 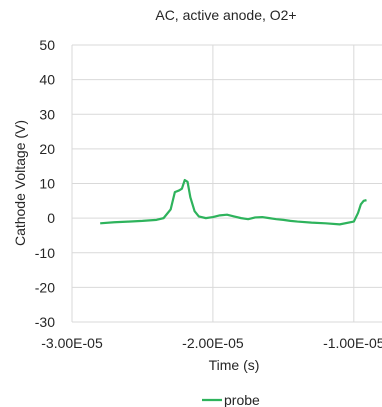 I want to click on x-tick-label: -2.00E-05, so click(x=213, y=343).